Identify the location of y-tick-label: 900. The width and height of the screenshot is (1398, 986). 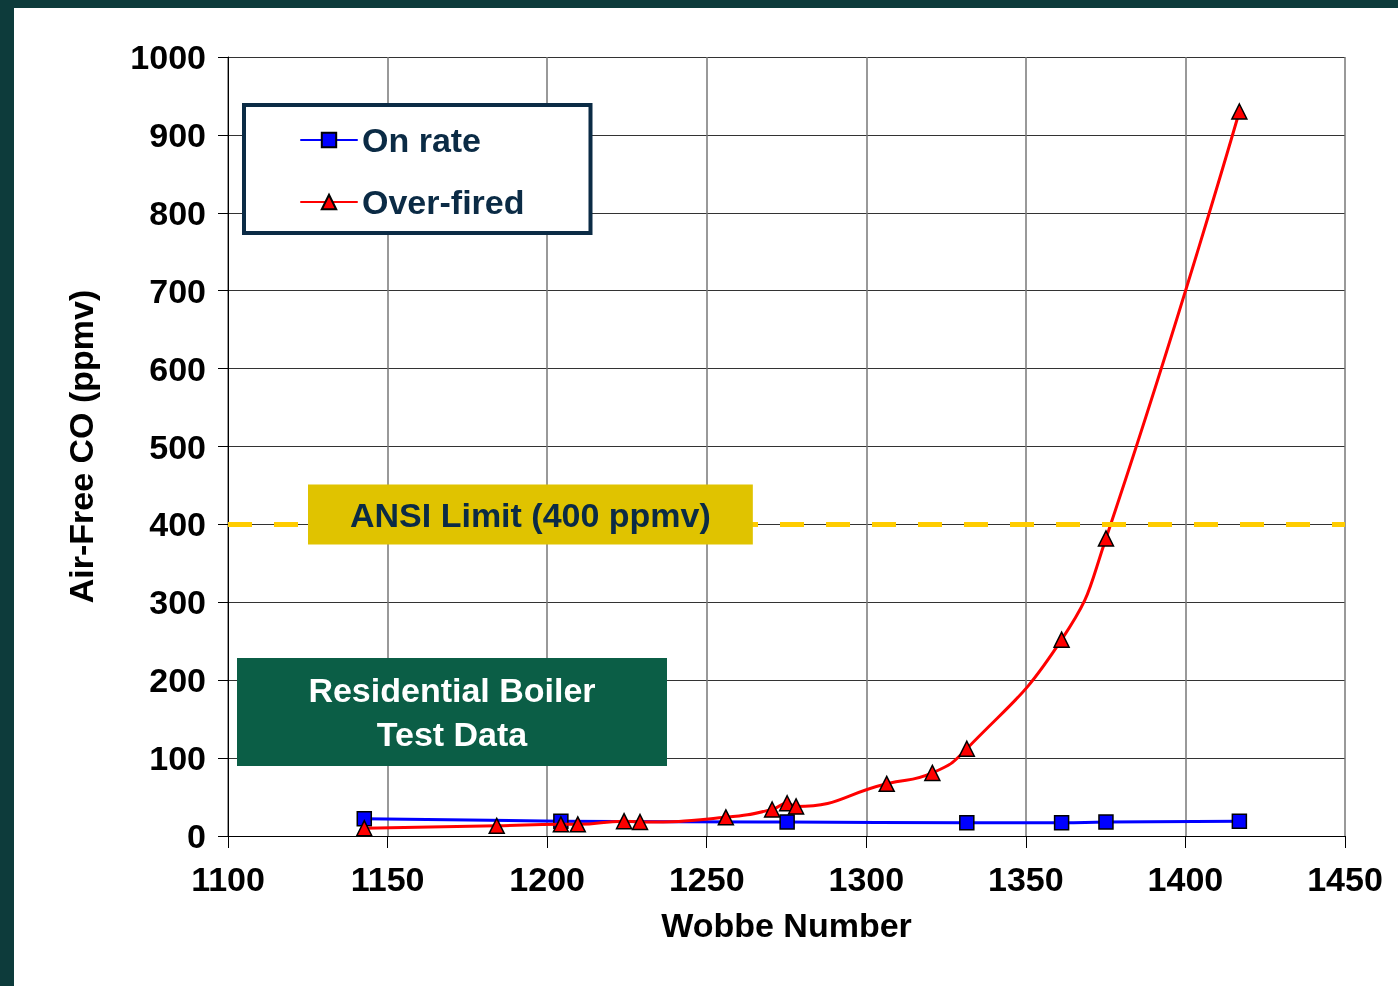
(177, 134).